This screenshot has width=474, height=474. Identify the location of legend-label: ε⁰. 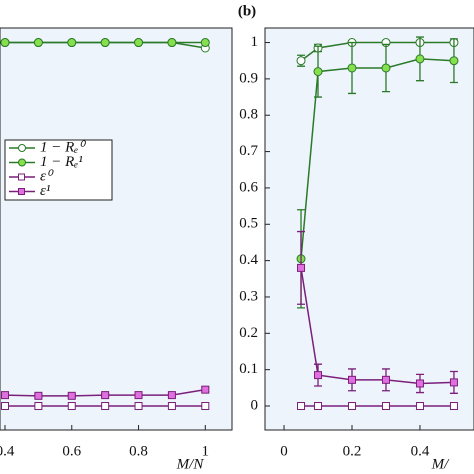
(47, 176).